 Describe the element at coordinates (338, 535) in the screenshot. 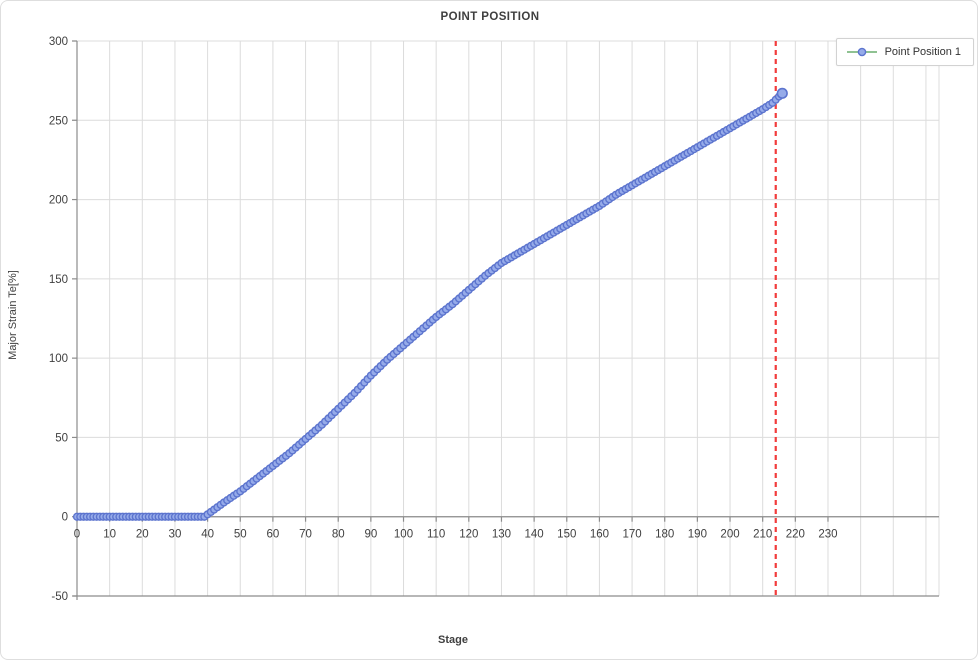

I see `x-tick-label: 80` at that location.